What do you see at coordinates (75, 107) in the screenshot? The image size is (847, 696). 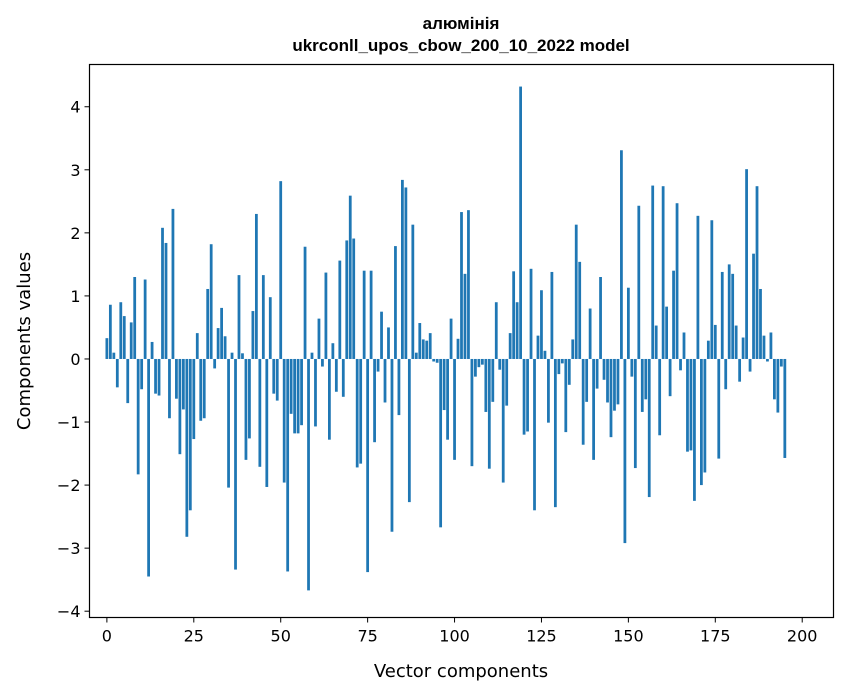 I see `y-tick-label: 4` at bounding box center [75, 107].